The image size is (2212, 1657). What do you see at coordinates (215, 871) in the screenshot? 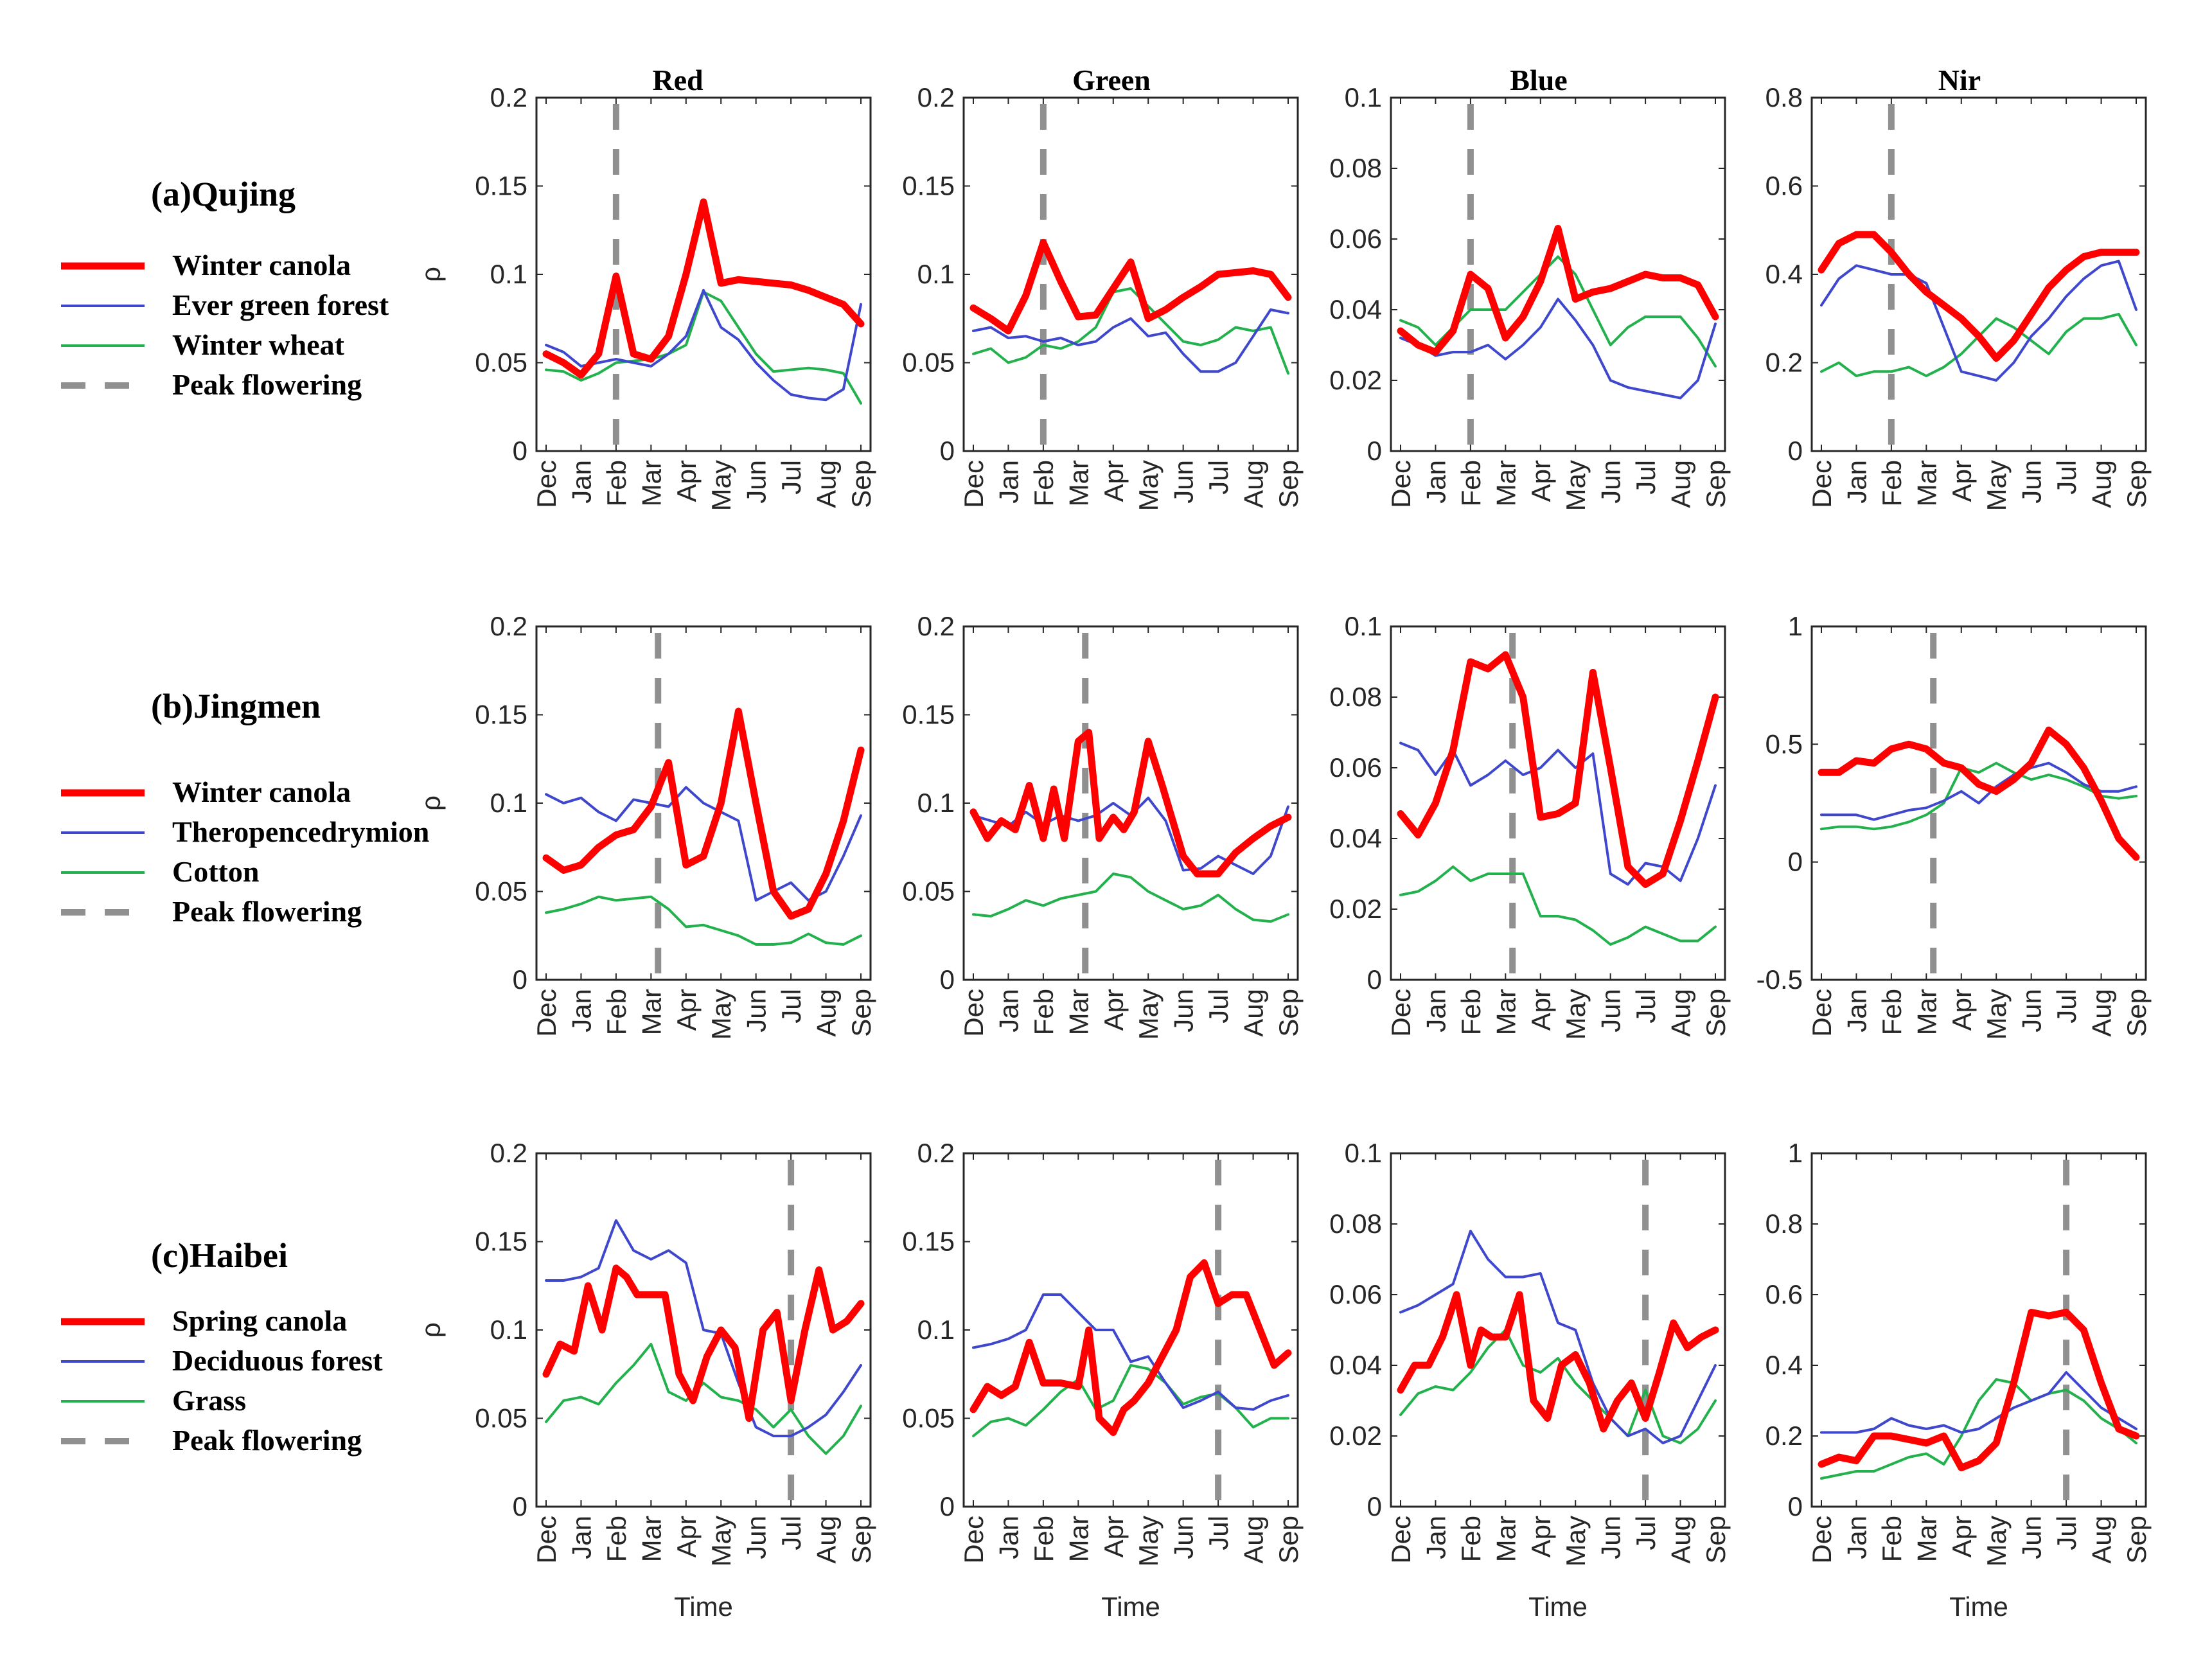
I see `legend-label: Cotton` at bounding box center [215, 871].